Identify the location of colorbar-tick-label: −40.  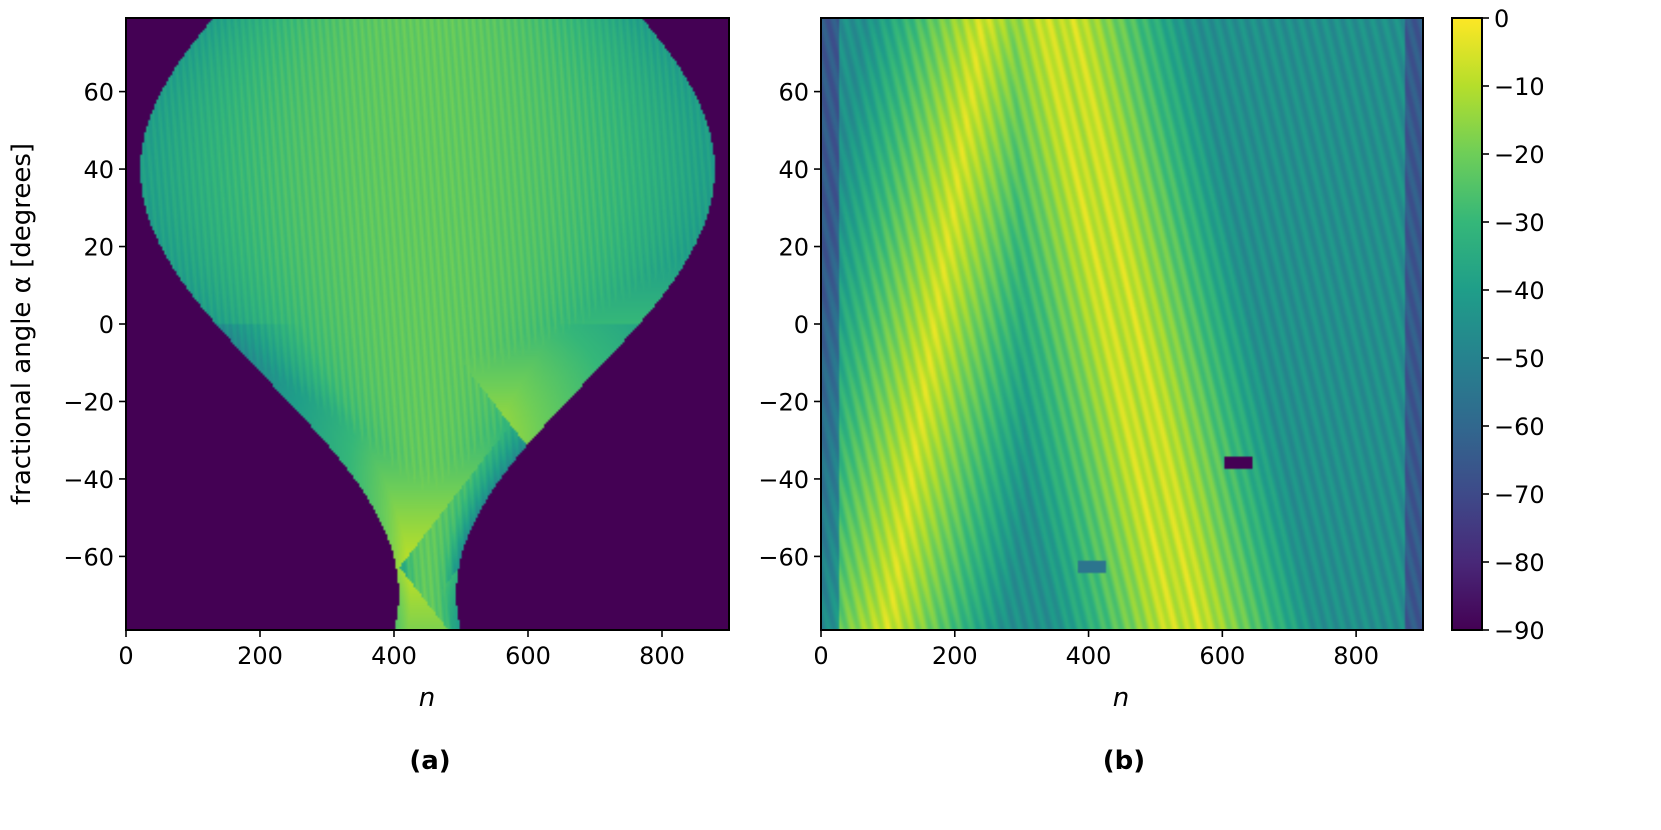
(1519, 291).